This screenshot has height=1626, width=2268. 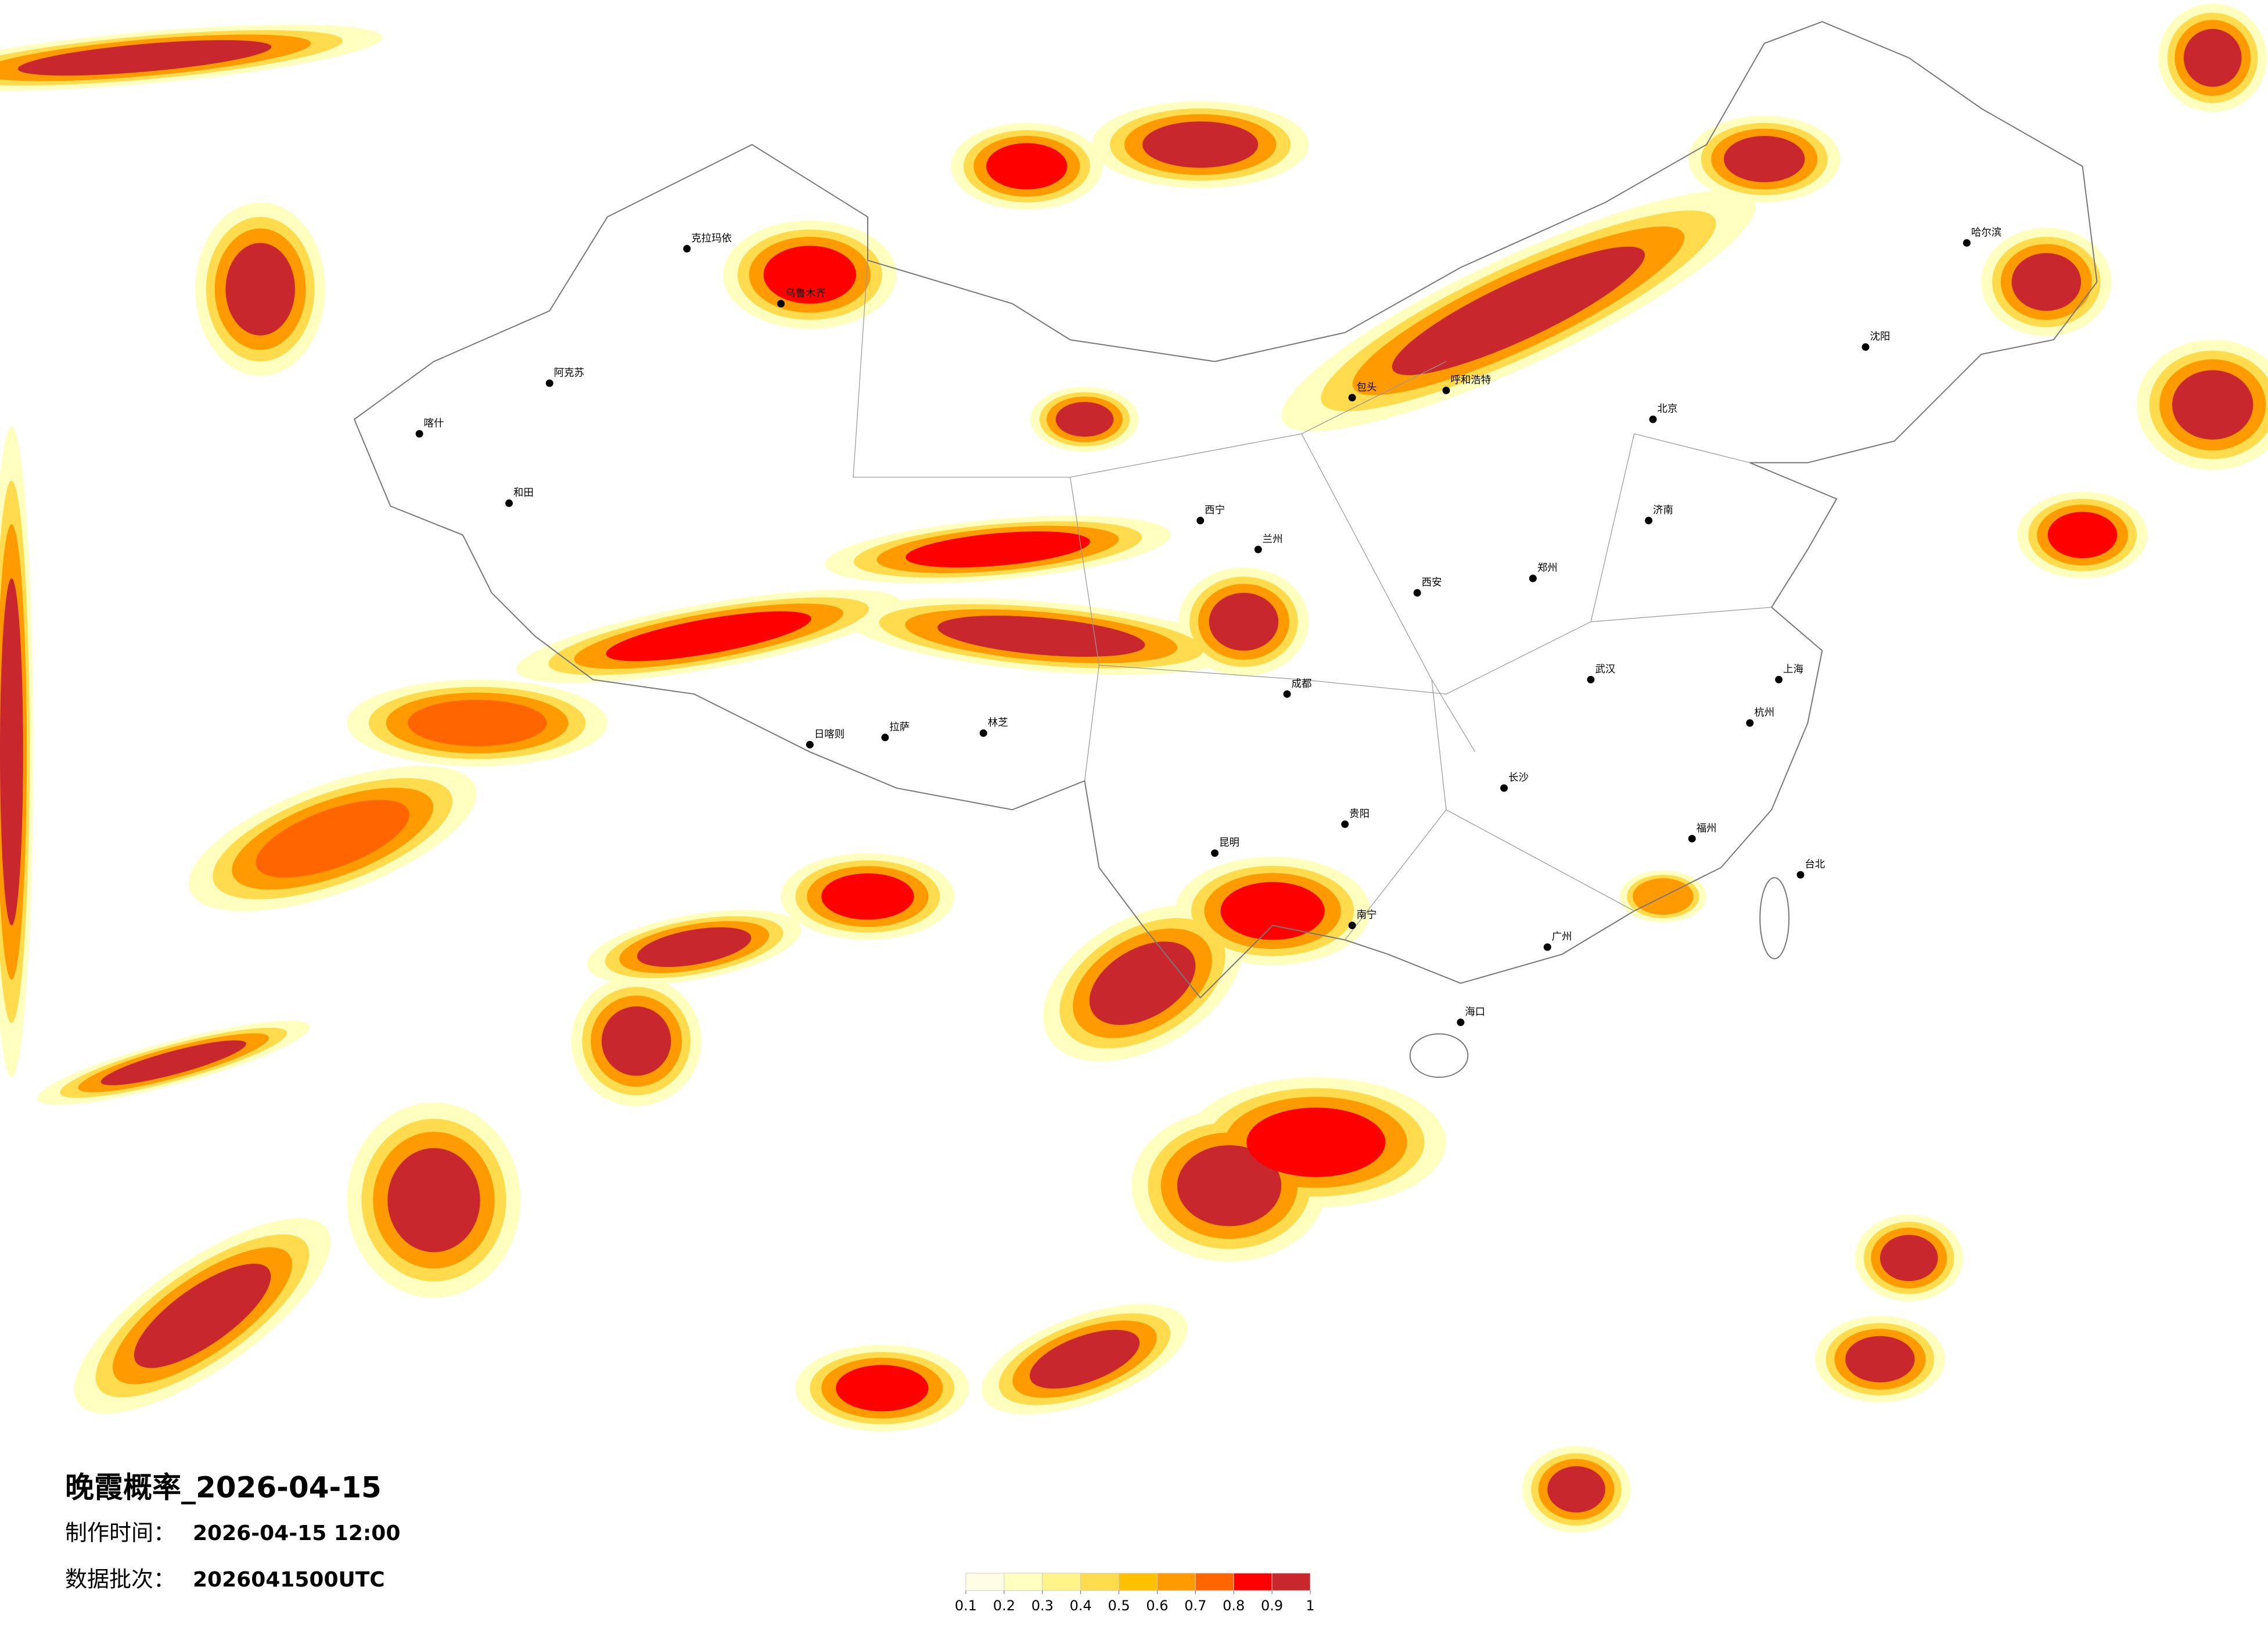 What do you see at coordinates (120, 1579) in the screenshot?
I see `batch-label: 数据批次：` at bounding box center [120, 1579].